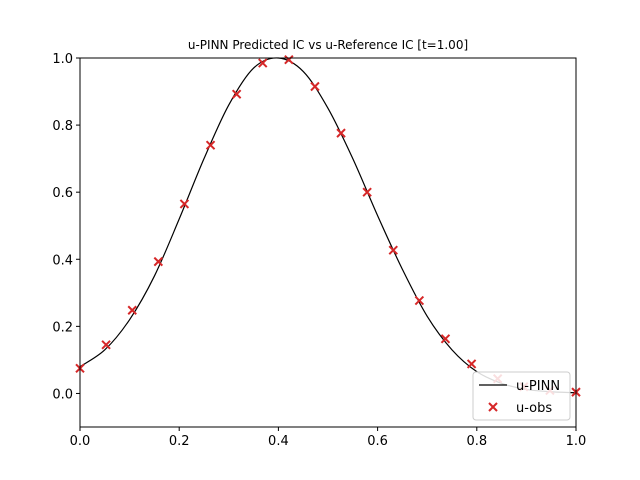 This screenshot has width=640, height=480. I want to click on x-tick-label: 1.0, so click(576, 441).